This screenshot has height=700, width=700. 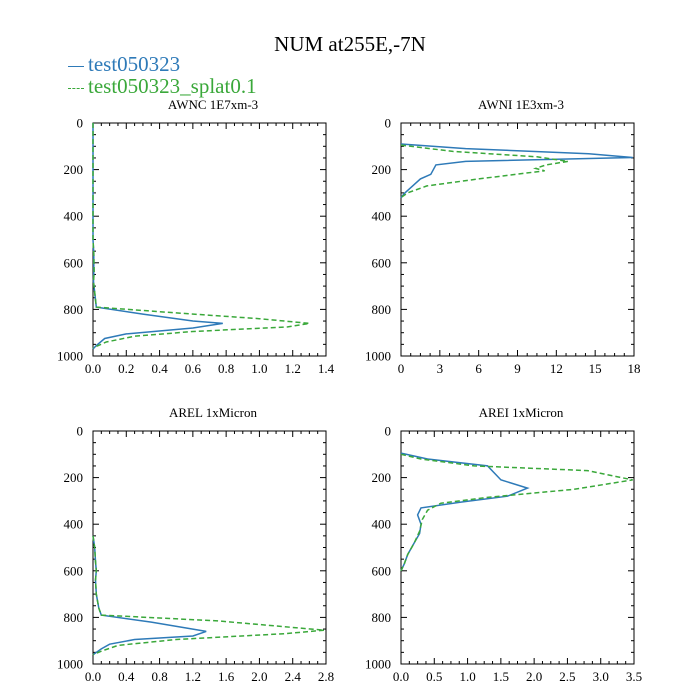 I want to click on y-tick-label-awni: 1000, so click(x=378, y=356).